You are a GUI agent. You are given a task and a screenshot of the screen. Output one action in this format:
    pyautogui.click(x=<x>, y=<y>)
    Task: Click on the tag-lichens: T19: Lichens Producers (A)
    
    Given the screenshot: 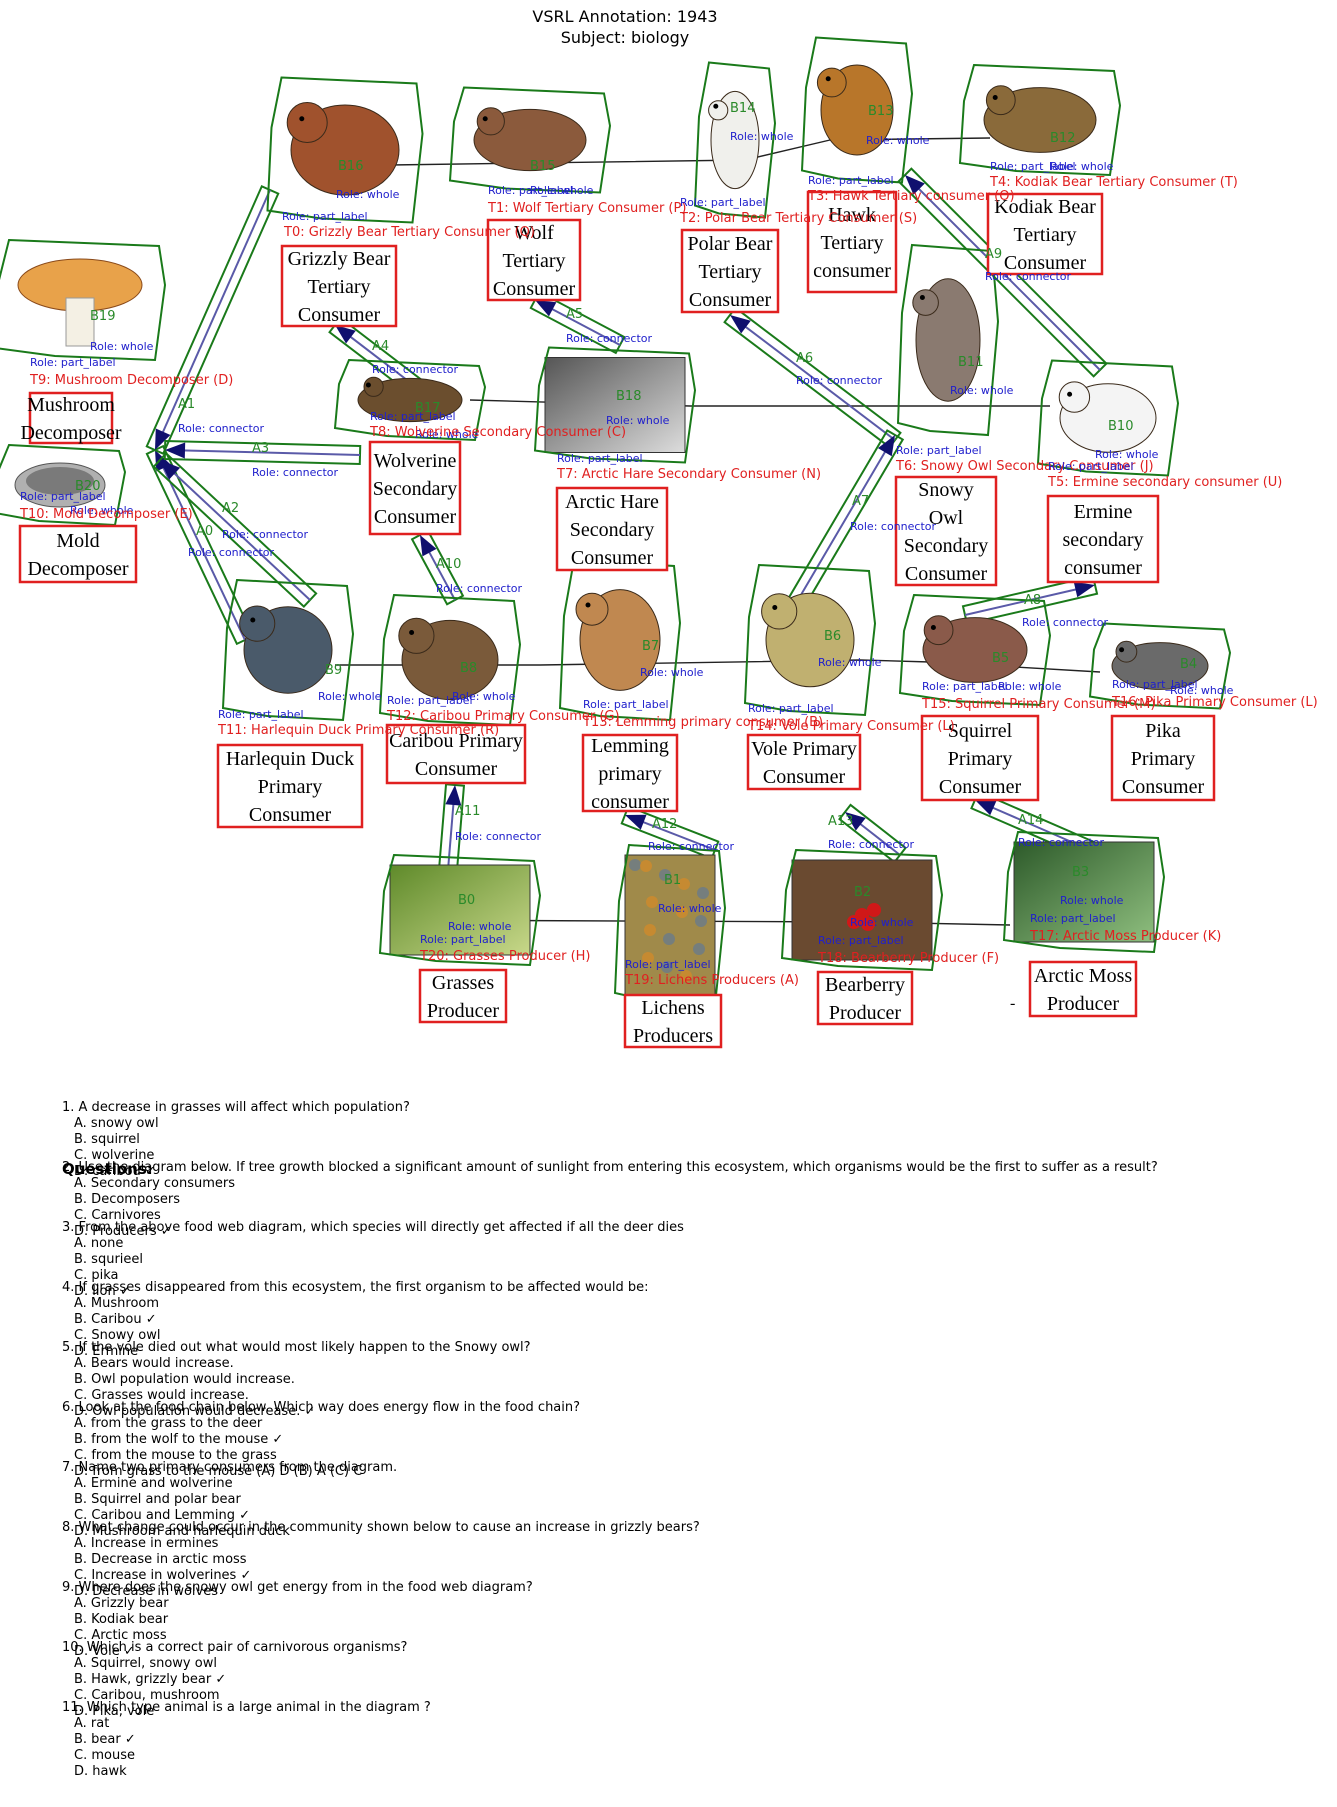 What is the action you would take?
    pyautogui.click(x=711, y=980)
    